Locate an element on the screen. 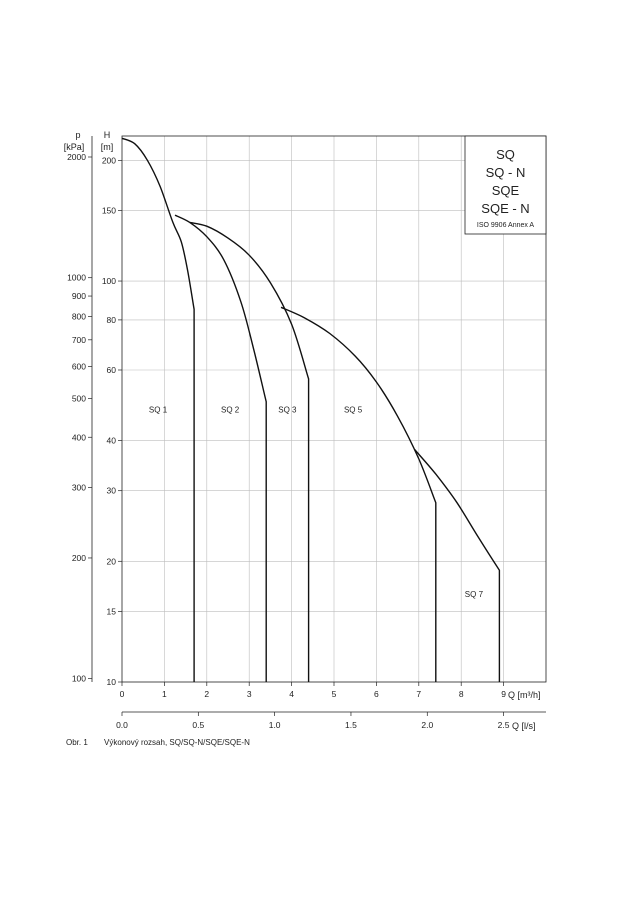  x-tick-label: 2 is located at coordinates (206, 694).